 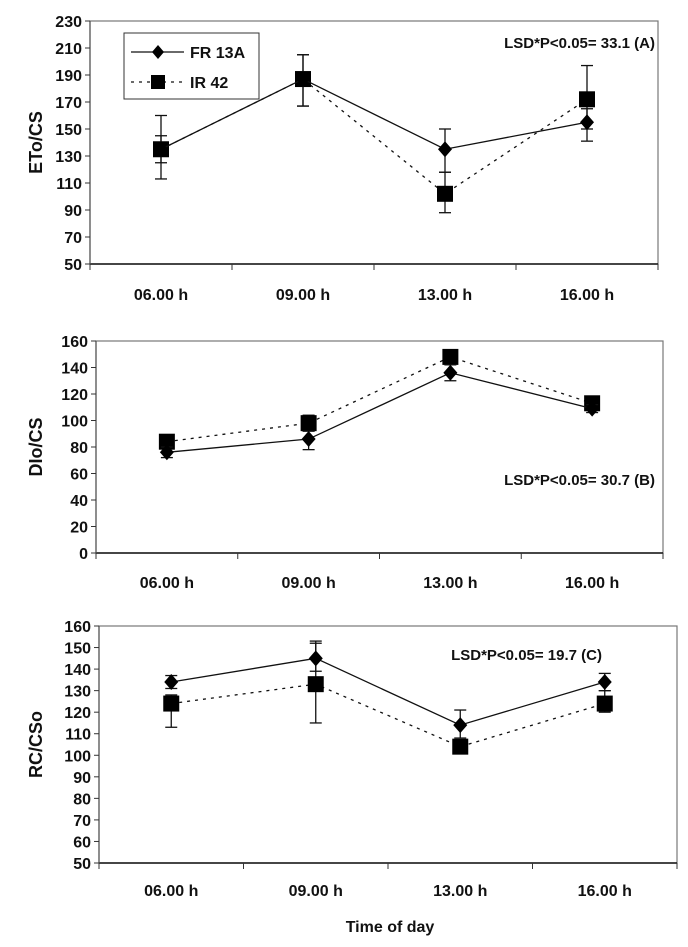 What do you see at coordinates (36, 744) in the screenshot?
I see `y-axis-title: RC/CSo` at bounding box center [36, 744].